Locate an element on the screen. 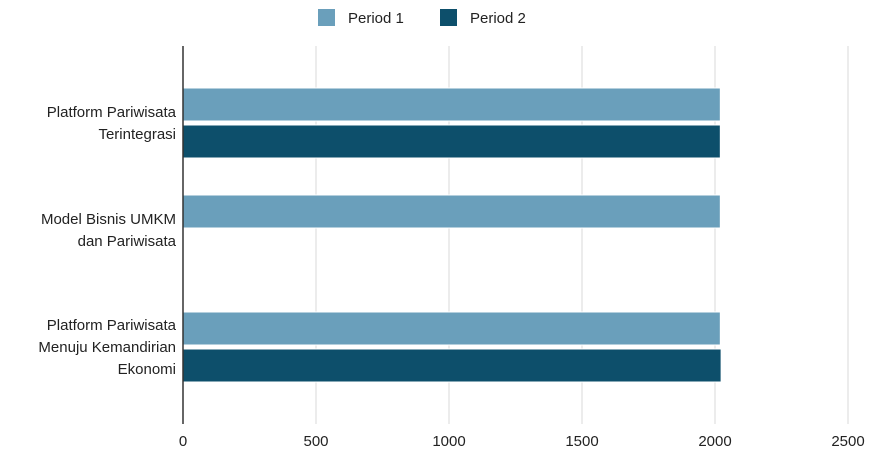 This screenshot has width=874, height=452. x-tick-label: 500 is located at coordinates (315, 441).